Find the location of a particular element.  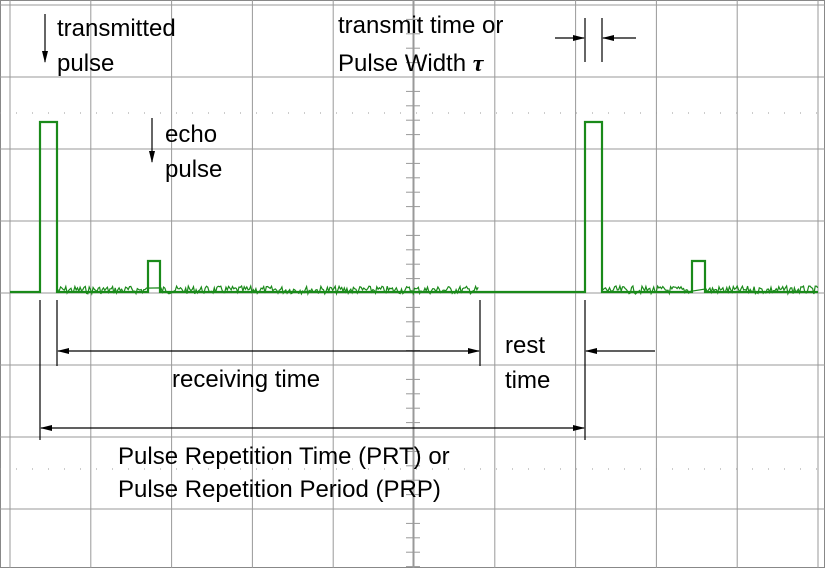

label: receiving time is located at coordinates (246, 379).